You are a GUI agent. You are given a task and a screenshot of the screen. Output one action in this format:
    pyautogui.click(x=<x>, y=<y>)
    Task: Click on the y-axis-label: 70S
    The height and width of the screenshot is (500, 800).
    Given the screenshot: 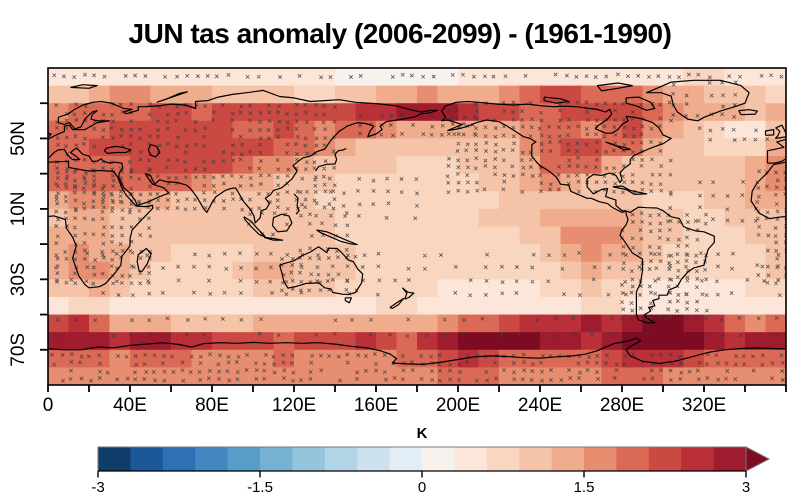 What is the action you would take?
    pyautogui.click(x=18, y=350)
    